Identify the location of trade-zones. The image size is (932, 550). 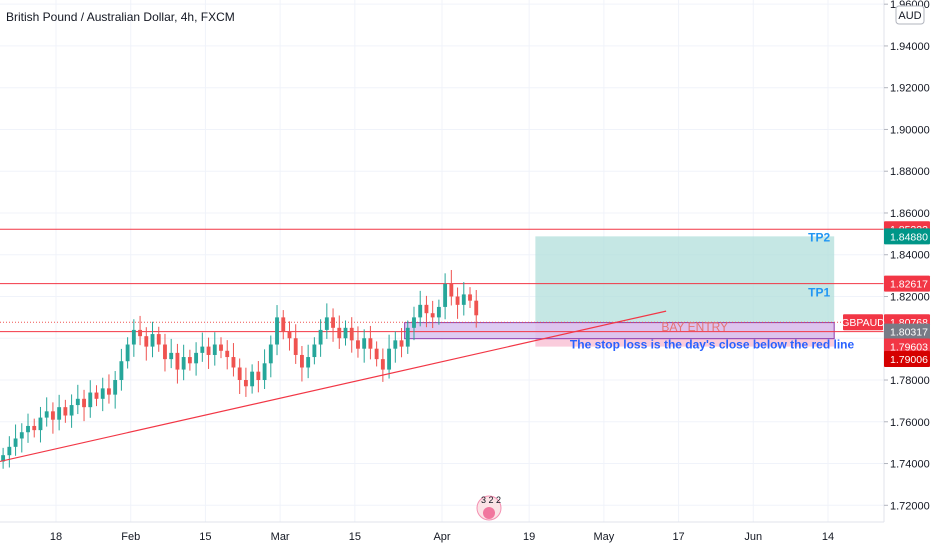
(619, 291).